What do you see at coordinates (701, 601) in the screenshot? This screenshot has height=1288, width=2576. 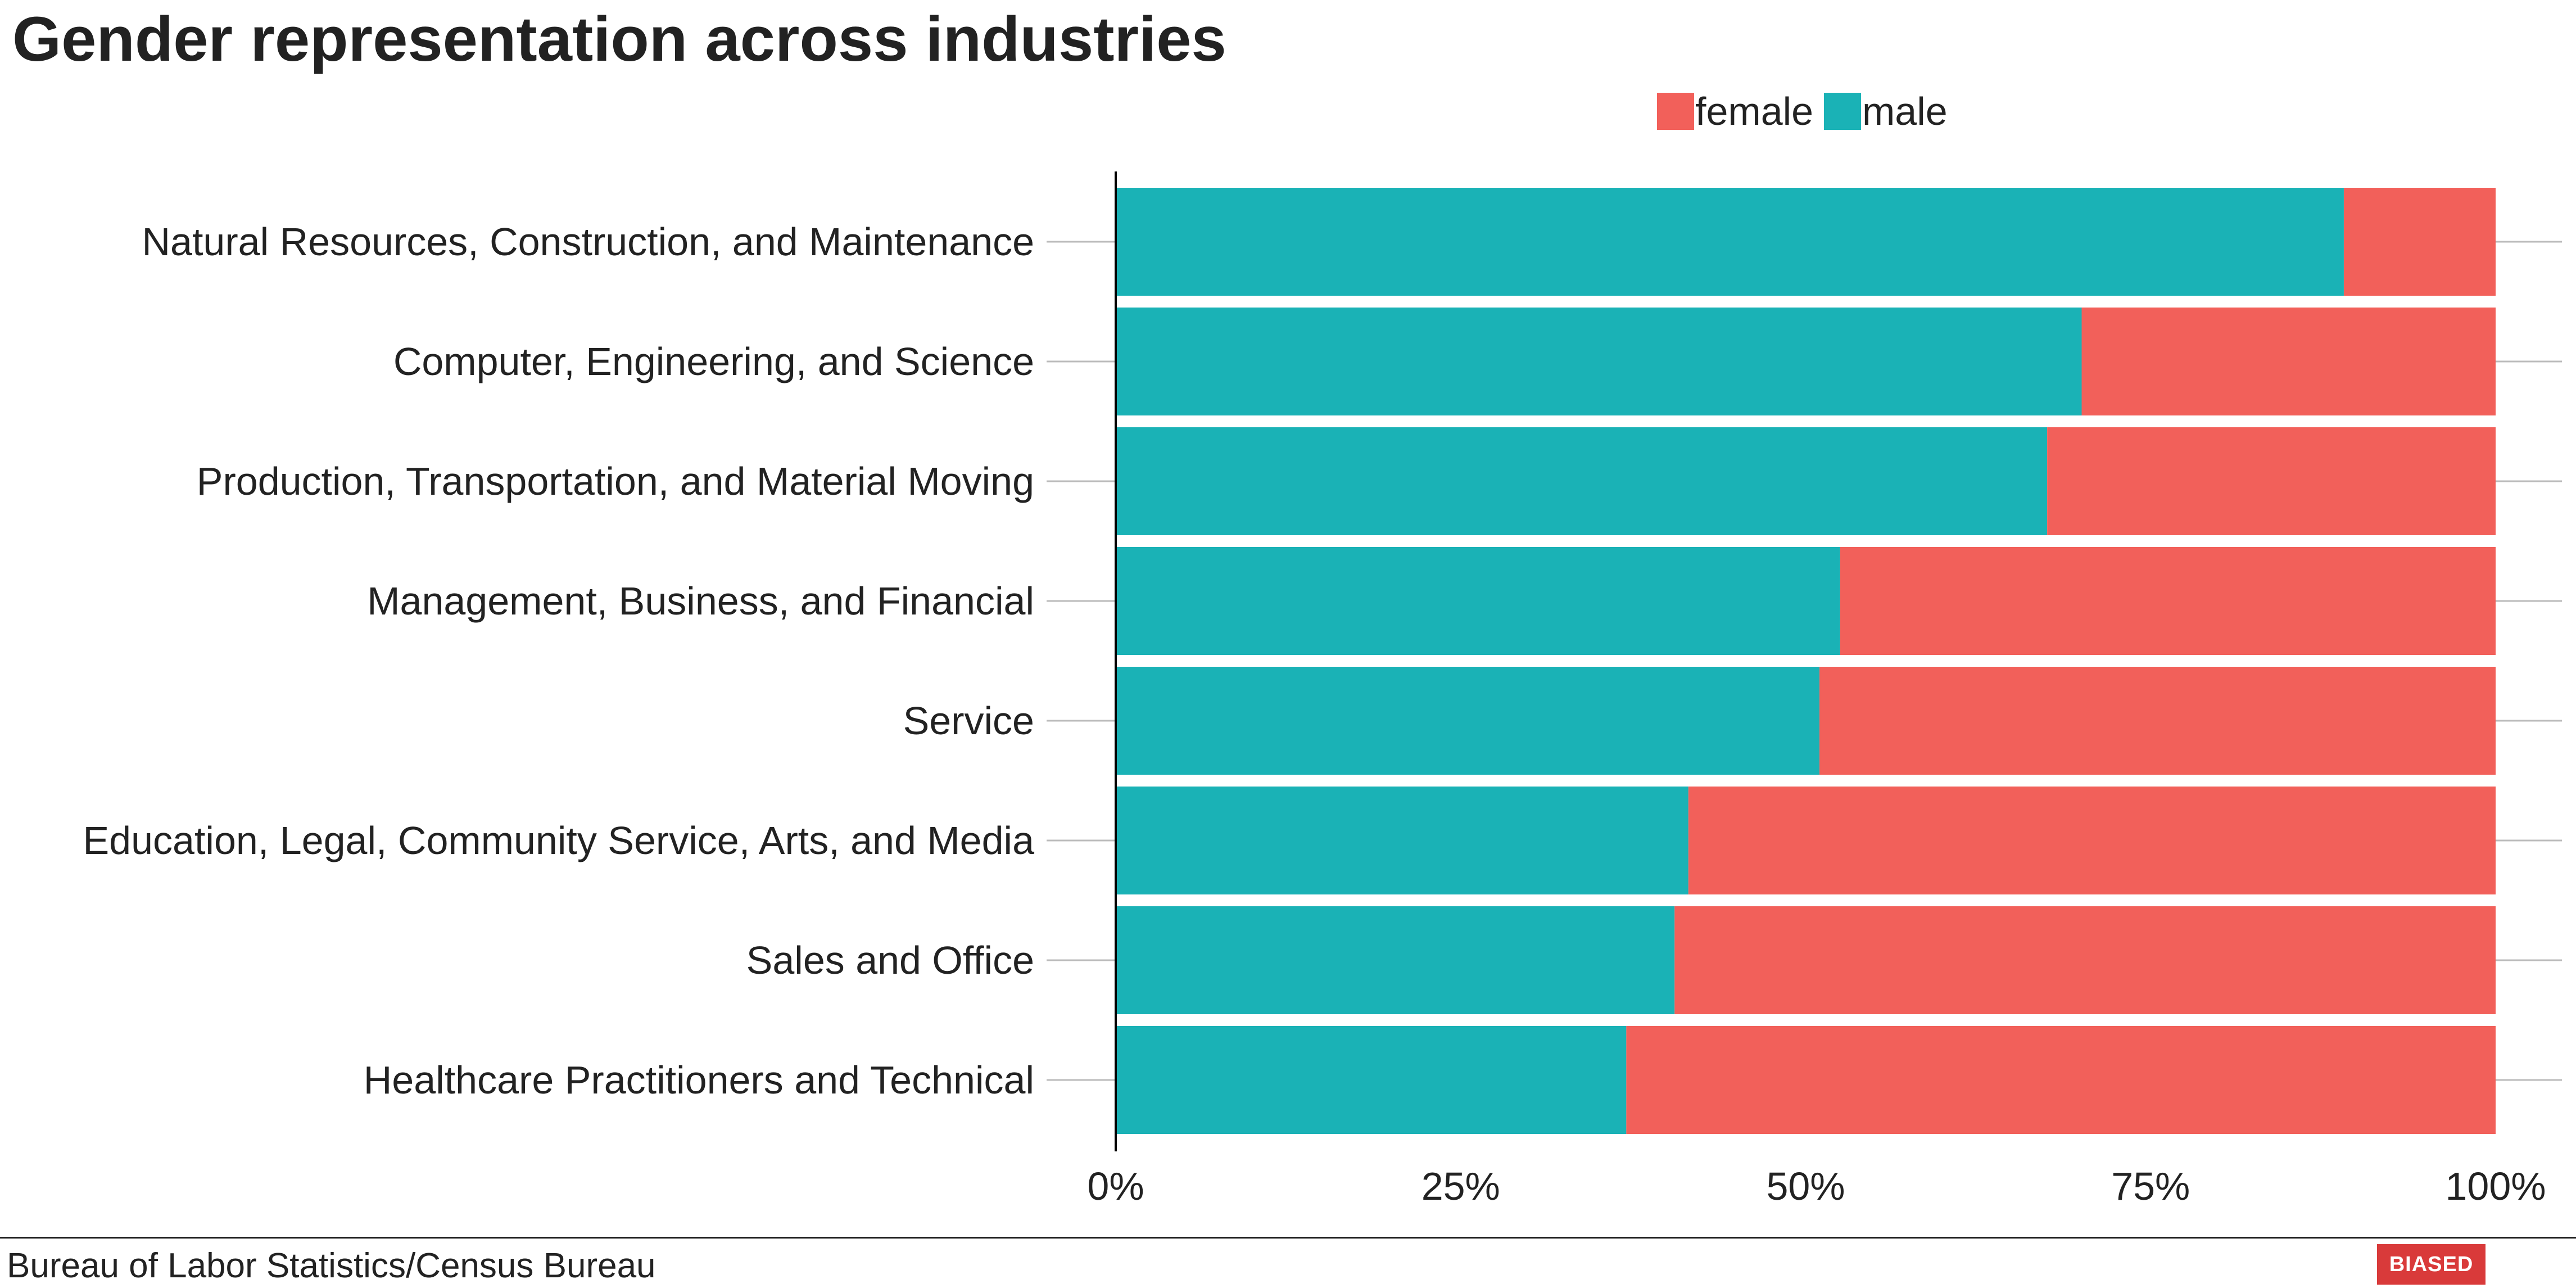 I see `category-label: Management, Business, and Financial` at bounding box center [701, 601].